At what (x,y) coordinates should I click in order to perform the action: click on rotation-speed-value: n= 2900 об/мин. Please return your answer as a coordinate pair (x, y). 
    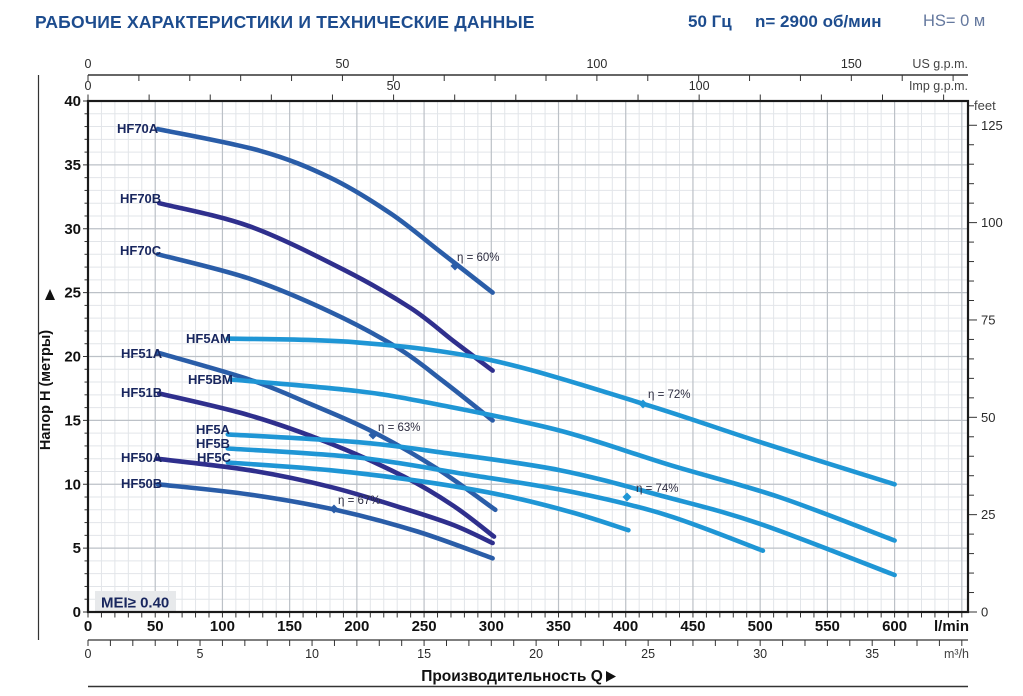
    Looking at the image, I should click on (818, 21).